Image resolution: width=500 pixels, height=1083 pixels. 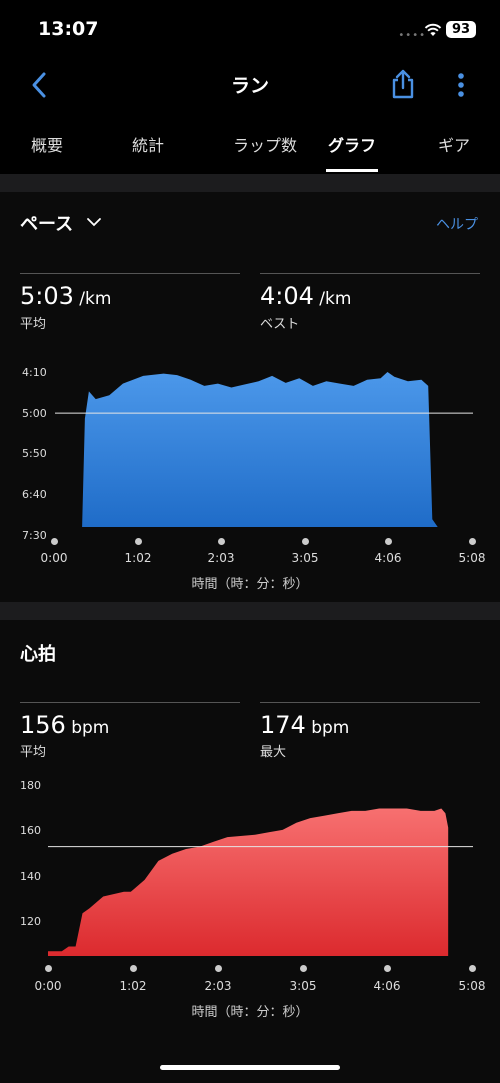 I want to click on pace-x-label: 5:08, so click(x=472, y=558).